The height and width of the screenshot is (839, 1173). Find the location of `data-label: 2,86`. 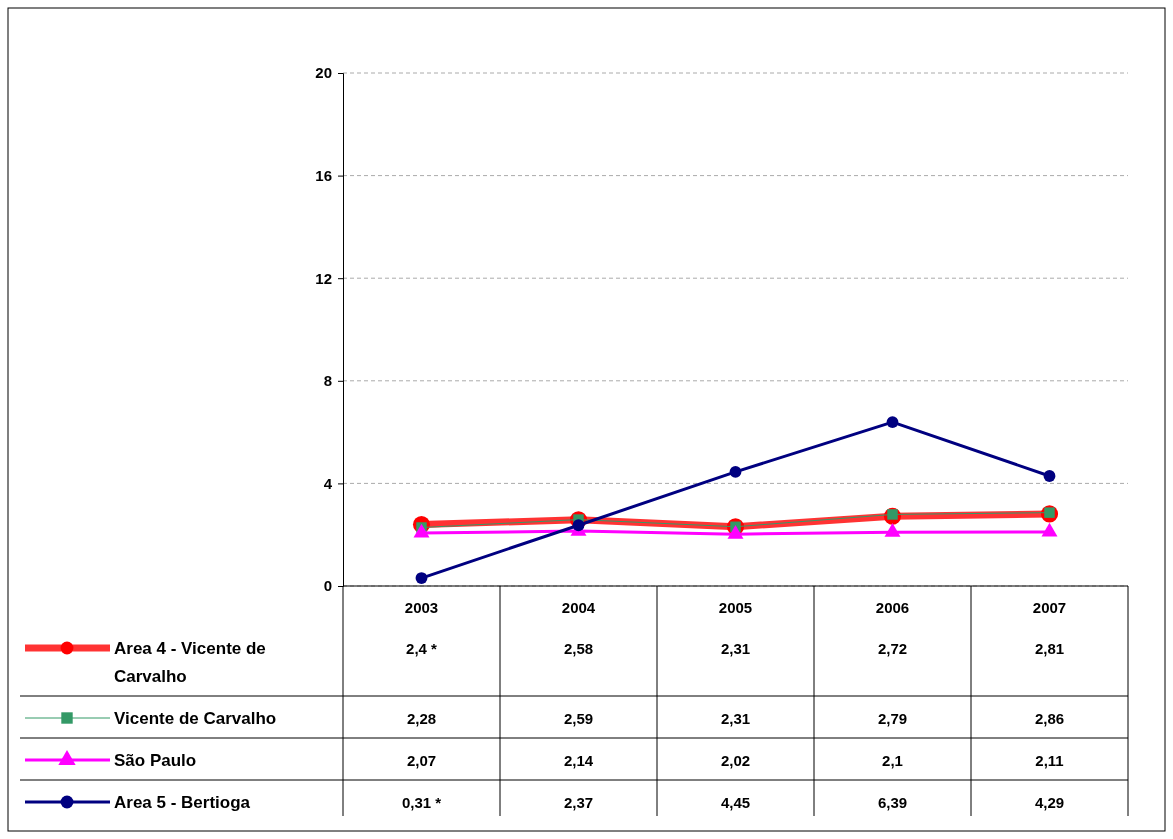

data-label: 2,86 is located at coordinates (1049, 718).